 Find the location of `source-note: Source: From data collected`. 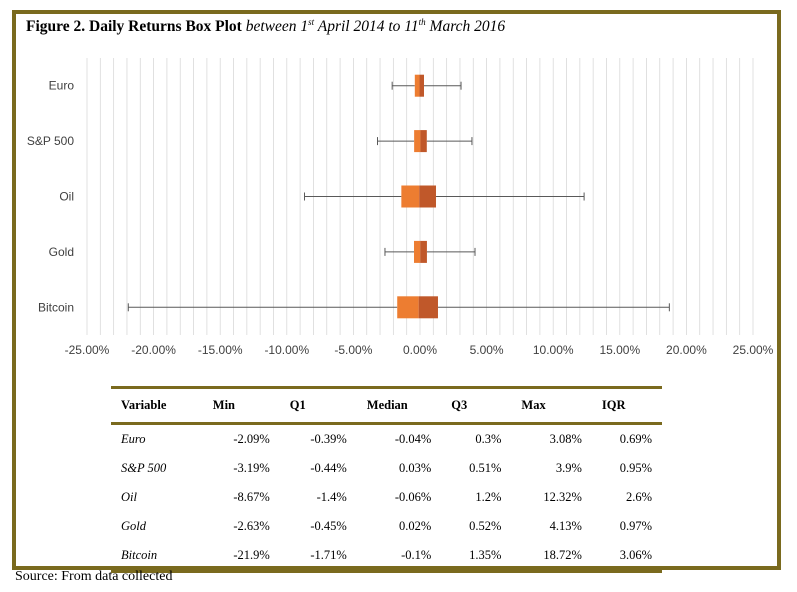

source-note: Source: From data collected is located at coordinates (94, 576).